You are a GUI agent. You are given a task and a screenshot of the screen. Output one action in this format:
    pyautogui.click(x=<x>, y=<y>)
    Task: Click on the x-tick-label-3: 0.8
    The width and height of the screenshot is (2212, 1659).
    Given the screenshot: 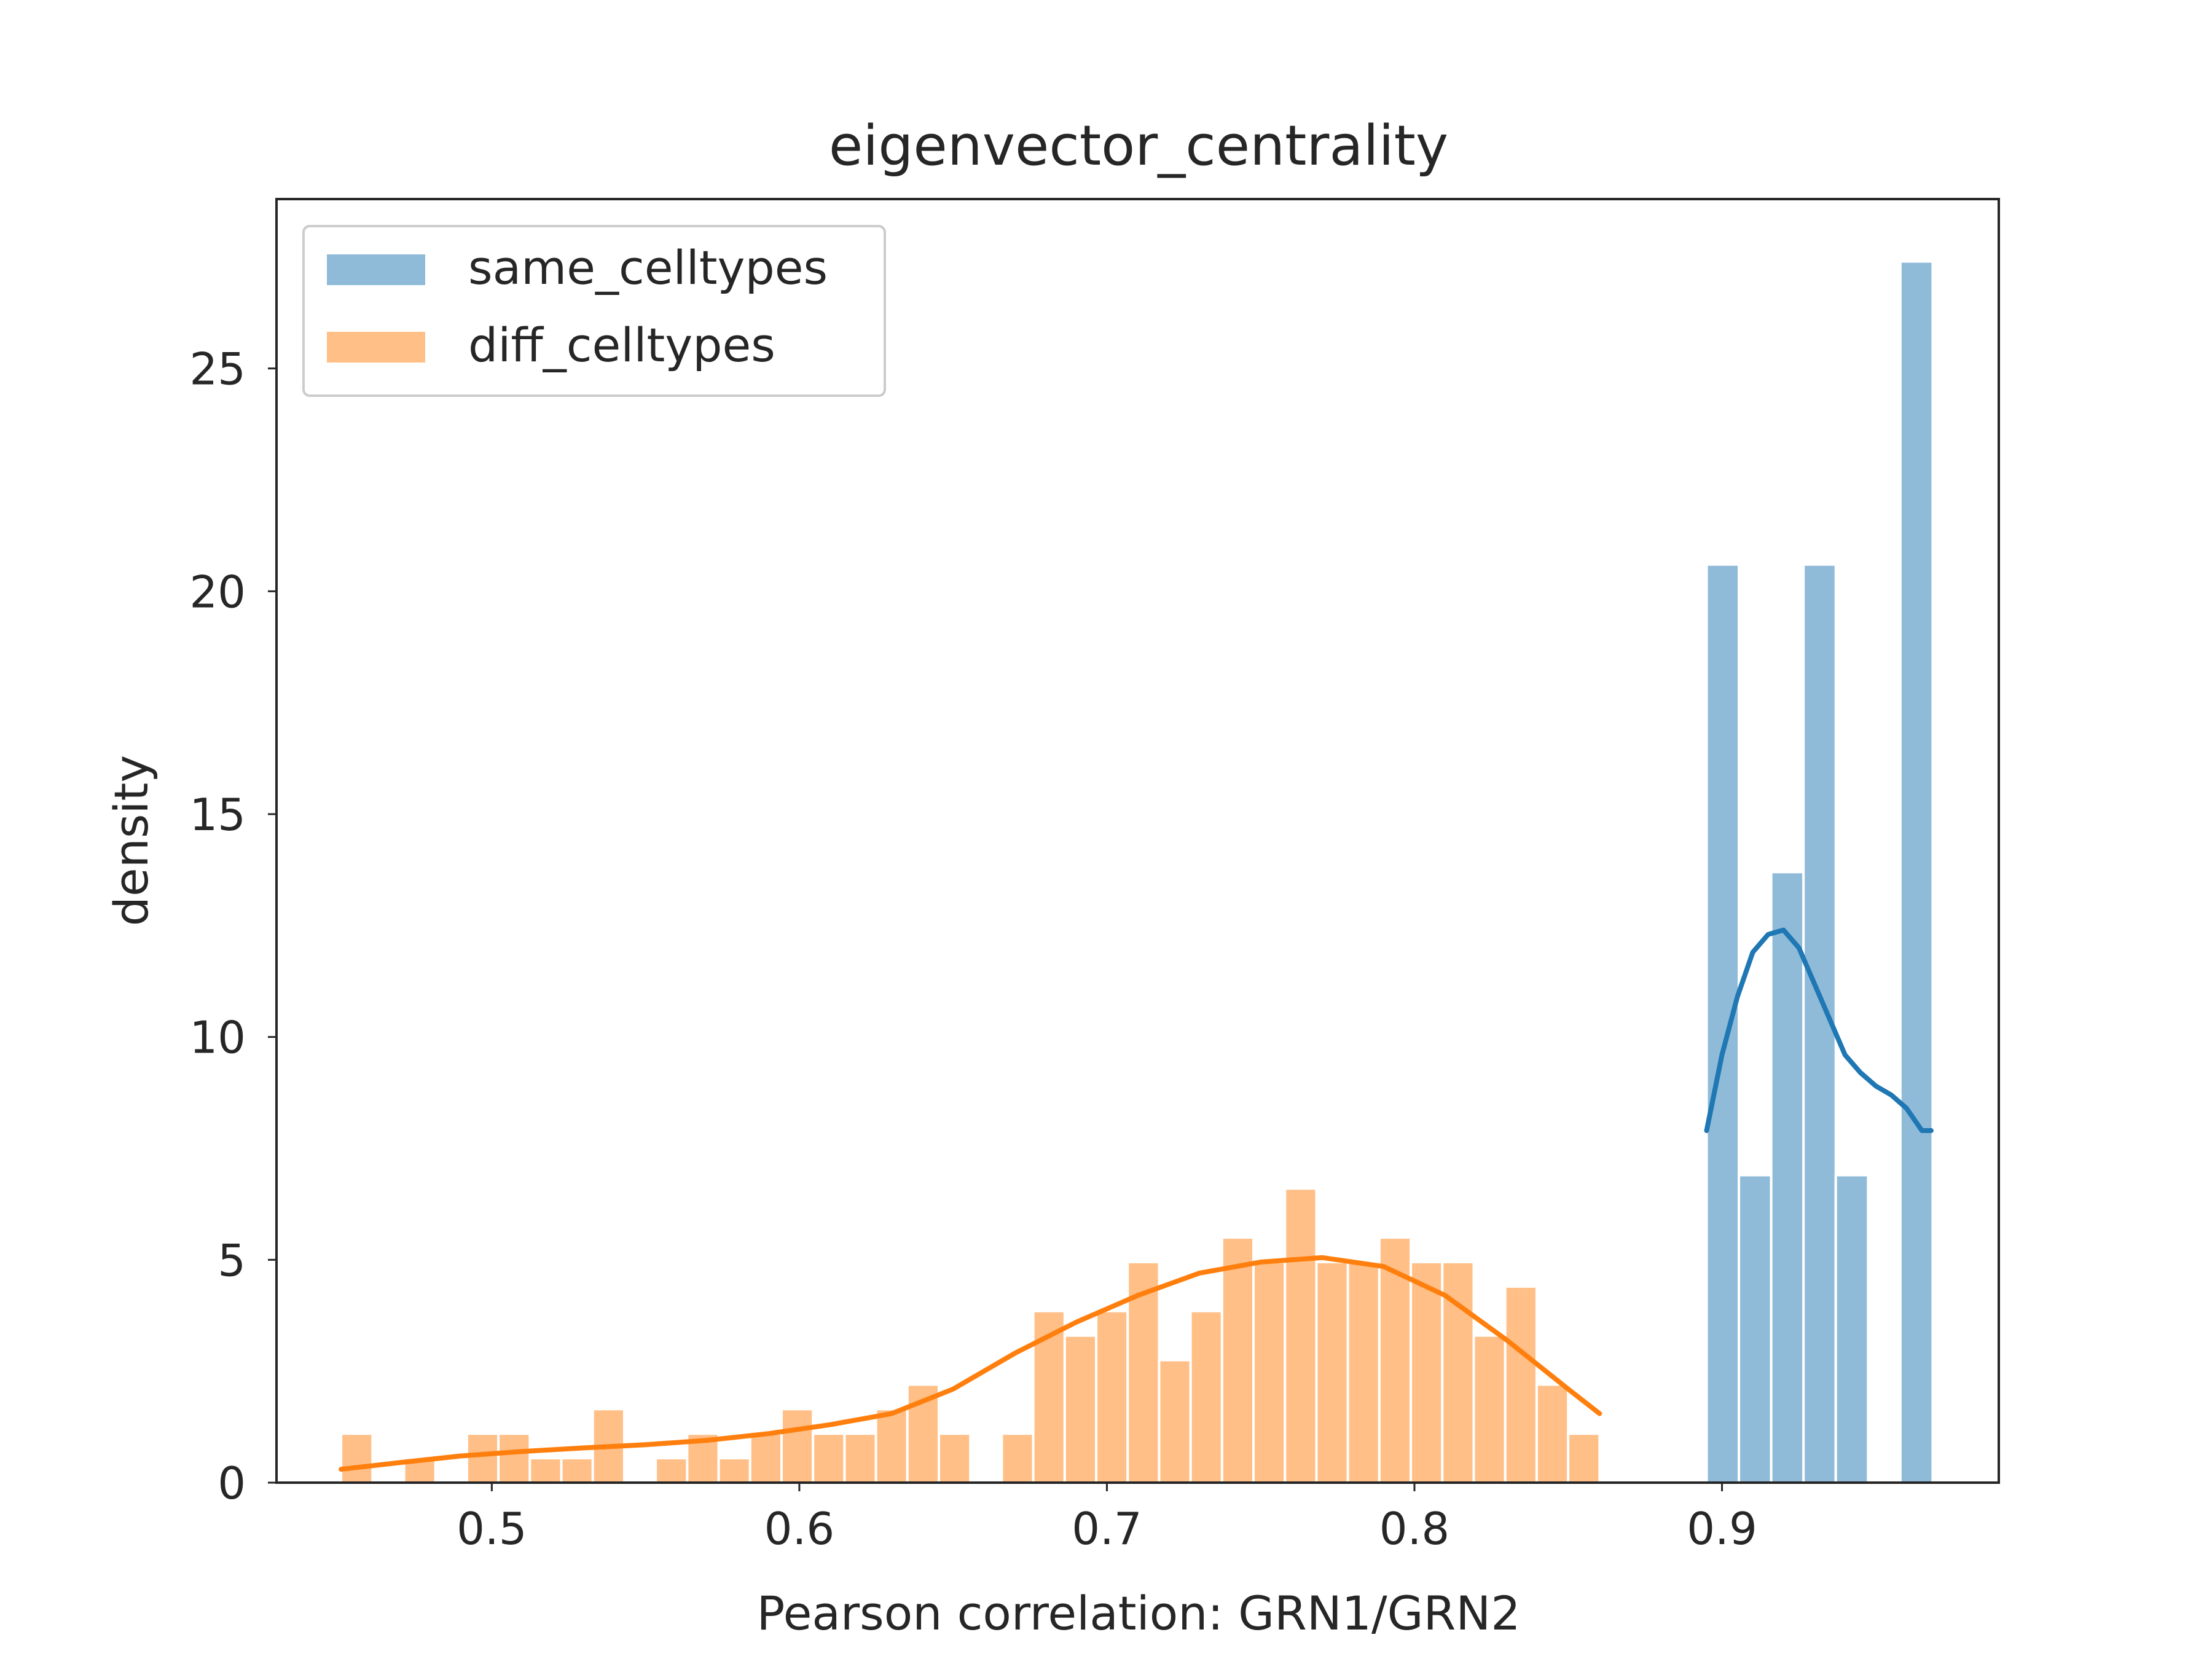 What is the action you would take?
    pyautogui.click(x=1414, y=1529)
    